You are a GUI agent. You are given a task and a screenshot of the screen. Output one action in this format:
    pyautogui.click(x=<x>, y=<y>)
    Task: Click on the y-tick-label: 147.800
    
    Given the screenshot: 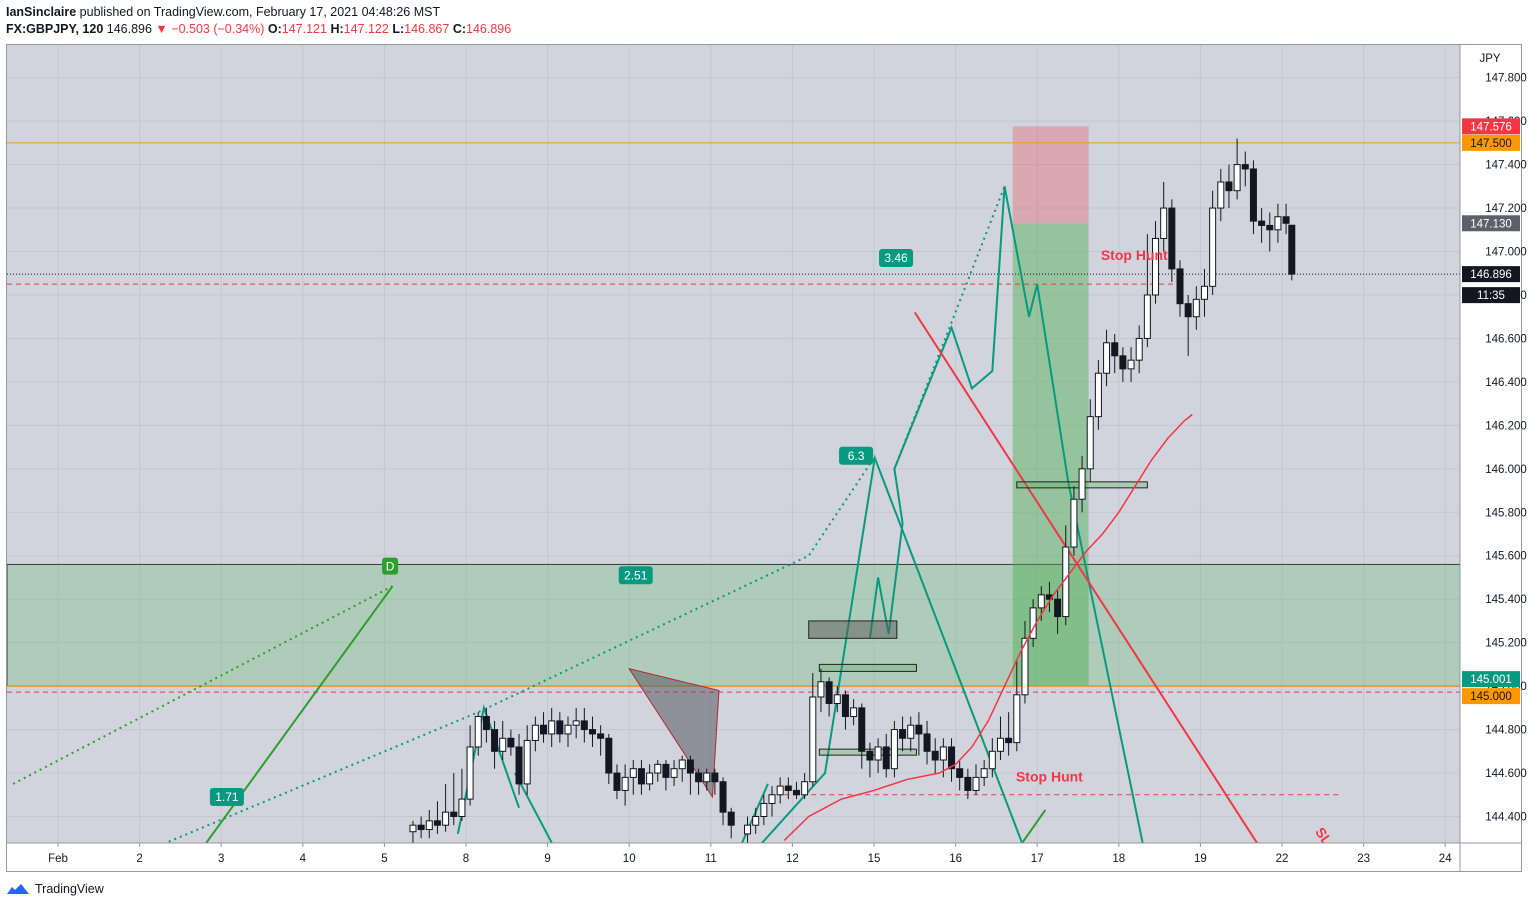 What is the action you would take?
    pyautogui.click(x=1506, y=79)
    